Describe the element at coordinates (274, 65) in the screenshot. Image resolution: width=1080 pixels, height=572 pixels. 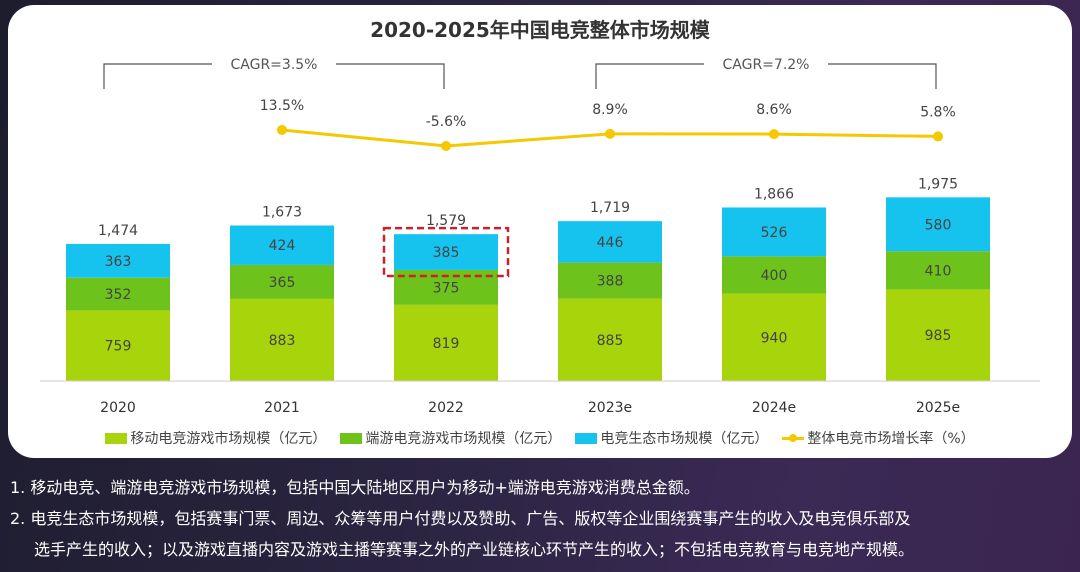
I see `cagr-label: CAGR=3.5%` at that location.